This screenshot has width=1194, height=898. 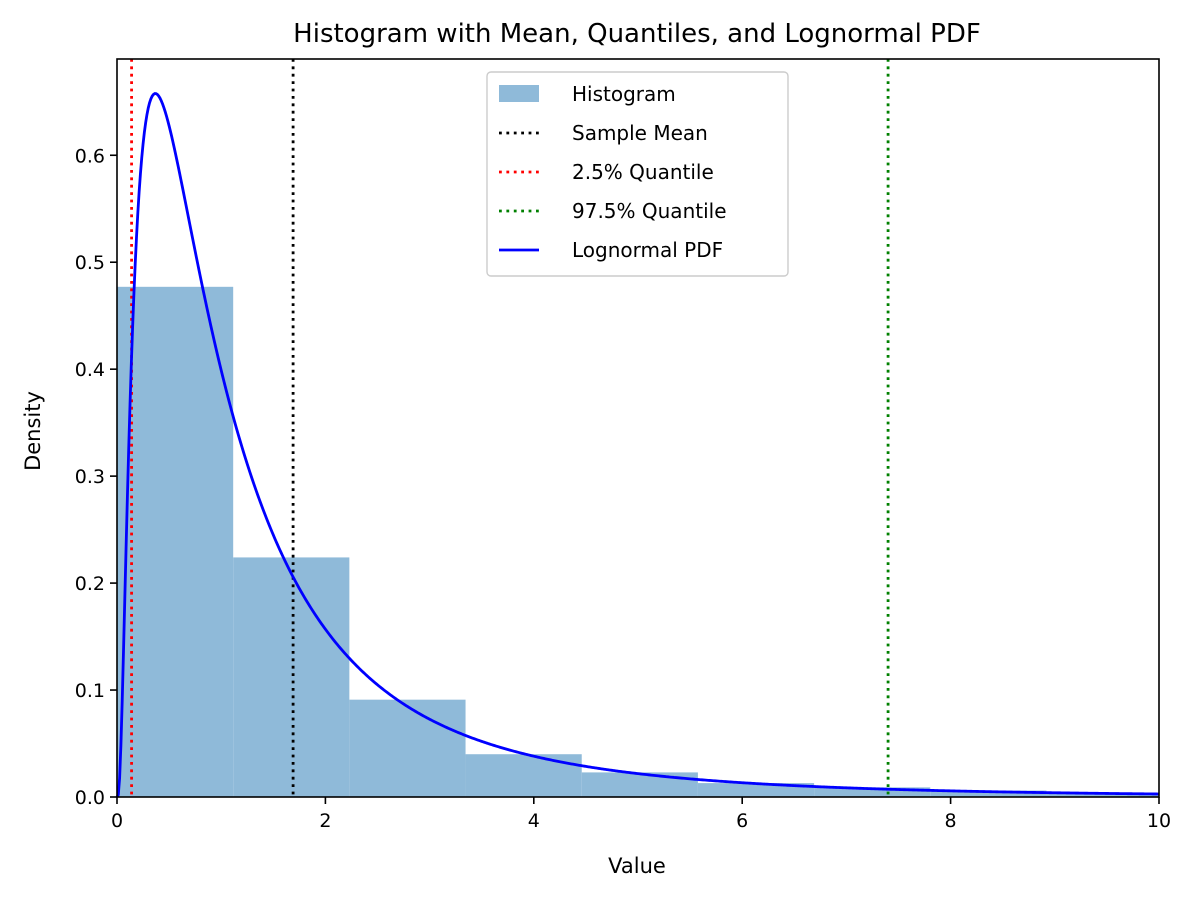 I want to click on x-tick-label: 2, so click(x=325, y=821).